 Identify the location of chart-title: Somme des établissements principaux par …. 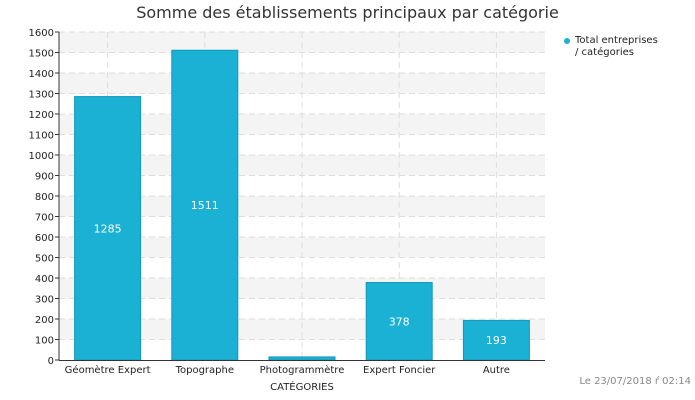
(347, 12).